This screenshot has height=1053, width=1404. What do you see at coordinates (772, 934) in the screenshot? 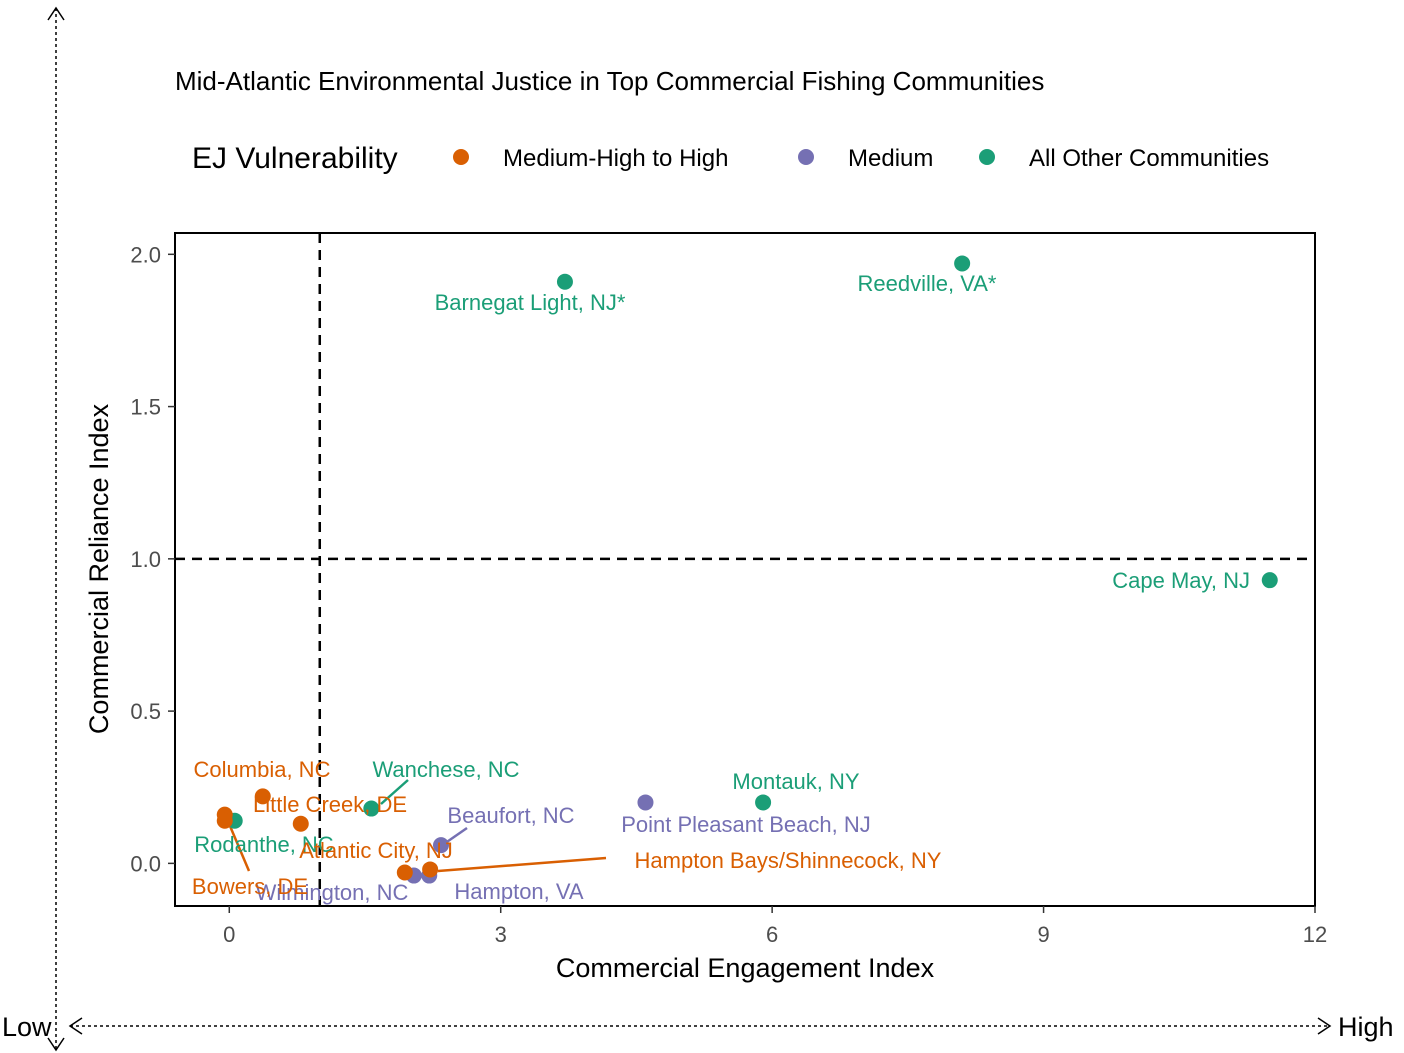
I see `x-tick-label: 6` at bounding box center [772, 934].